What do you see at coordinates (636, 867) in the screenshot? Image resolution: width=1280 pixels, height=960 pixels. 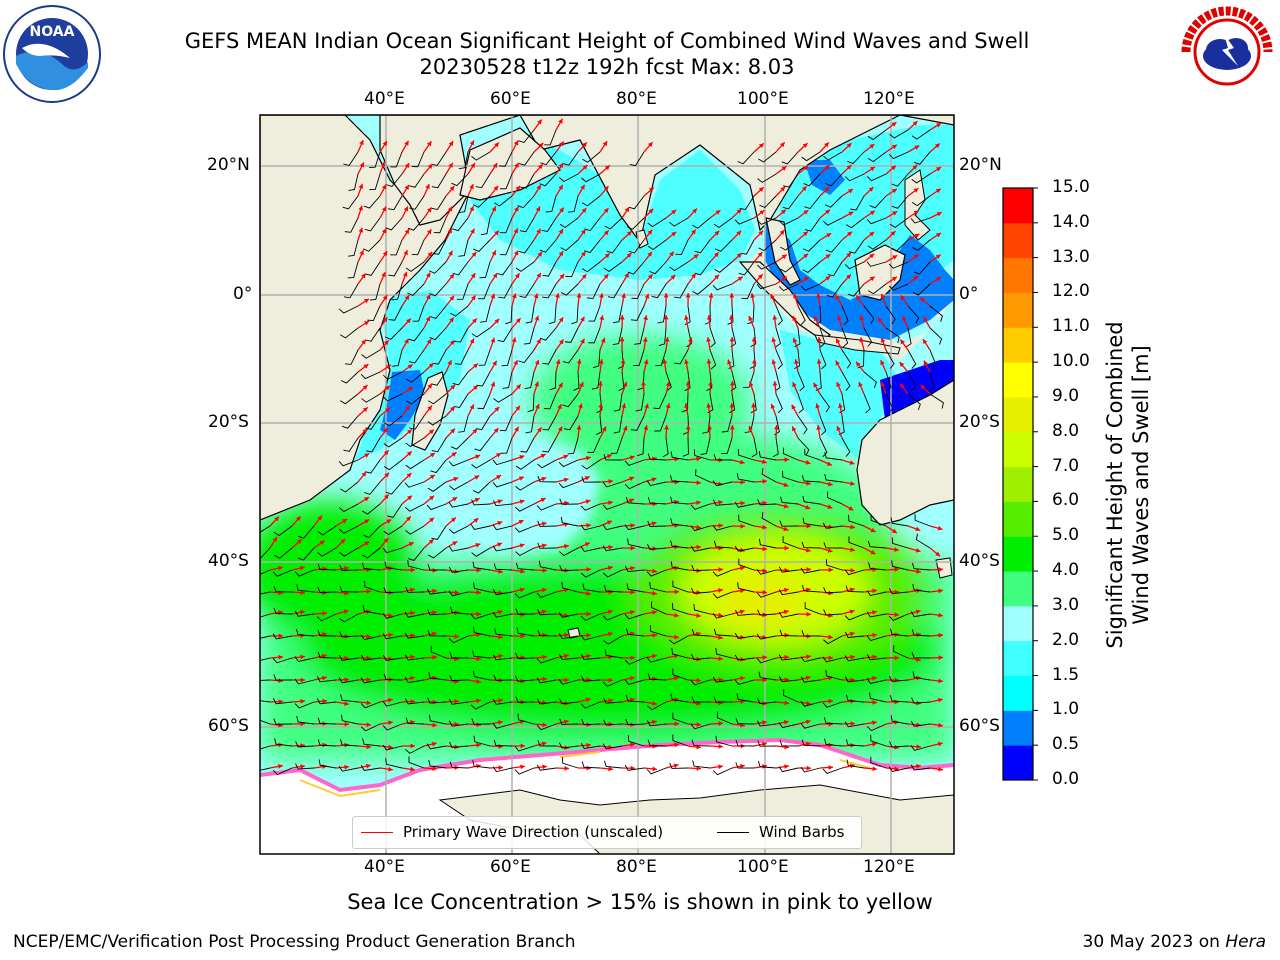 I see `lon-tick-bottom-80e: 80°E` at bounding box center [636, 867].